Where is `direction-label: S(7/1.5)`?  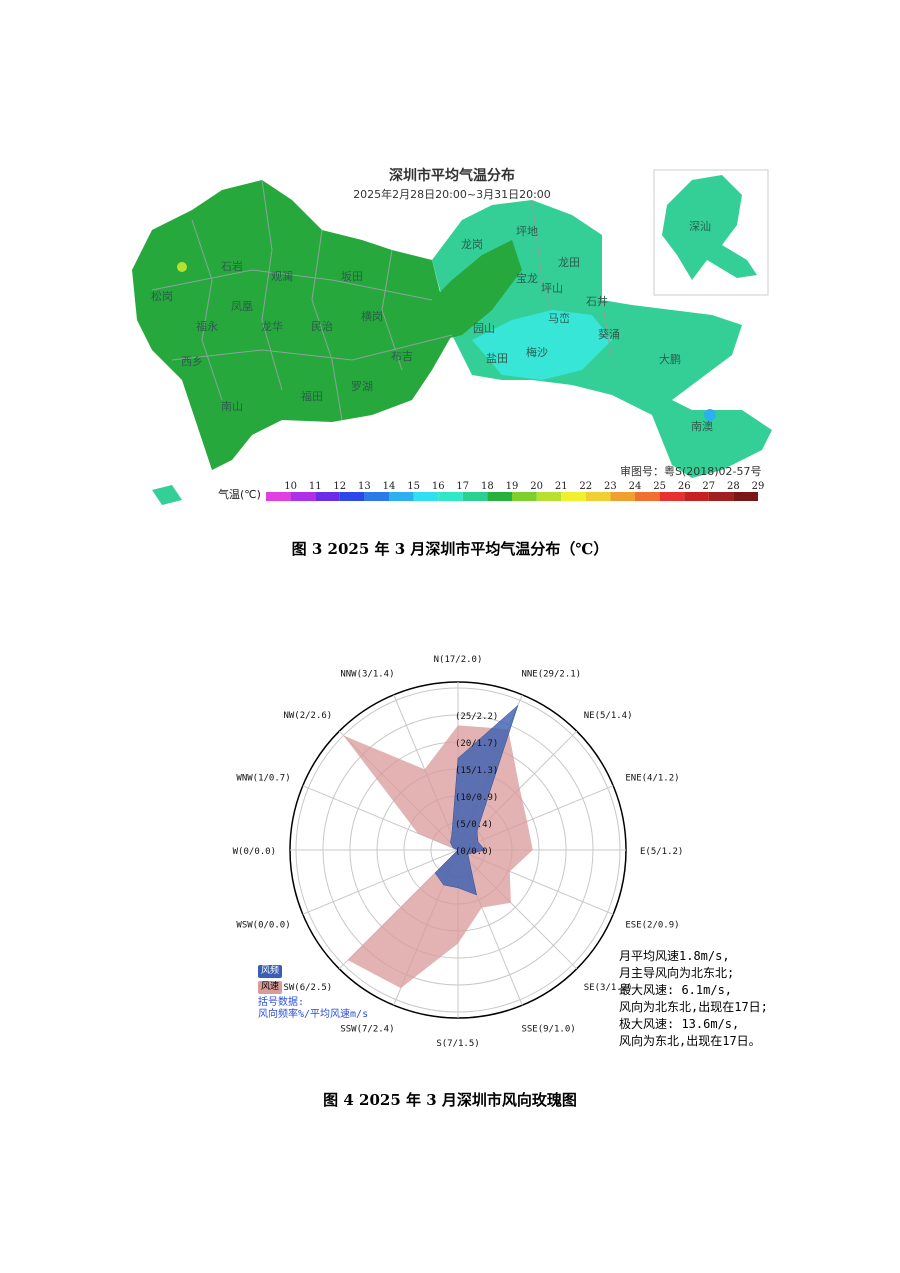
direction-label: S(7/1.5) is located at coordinates (457, 1044).